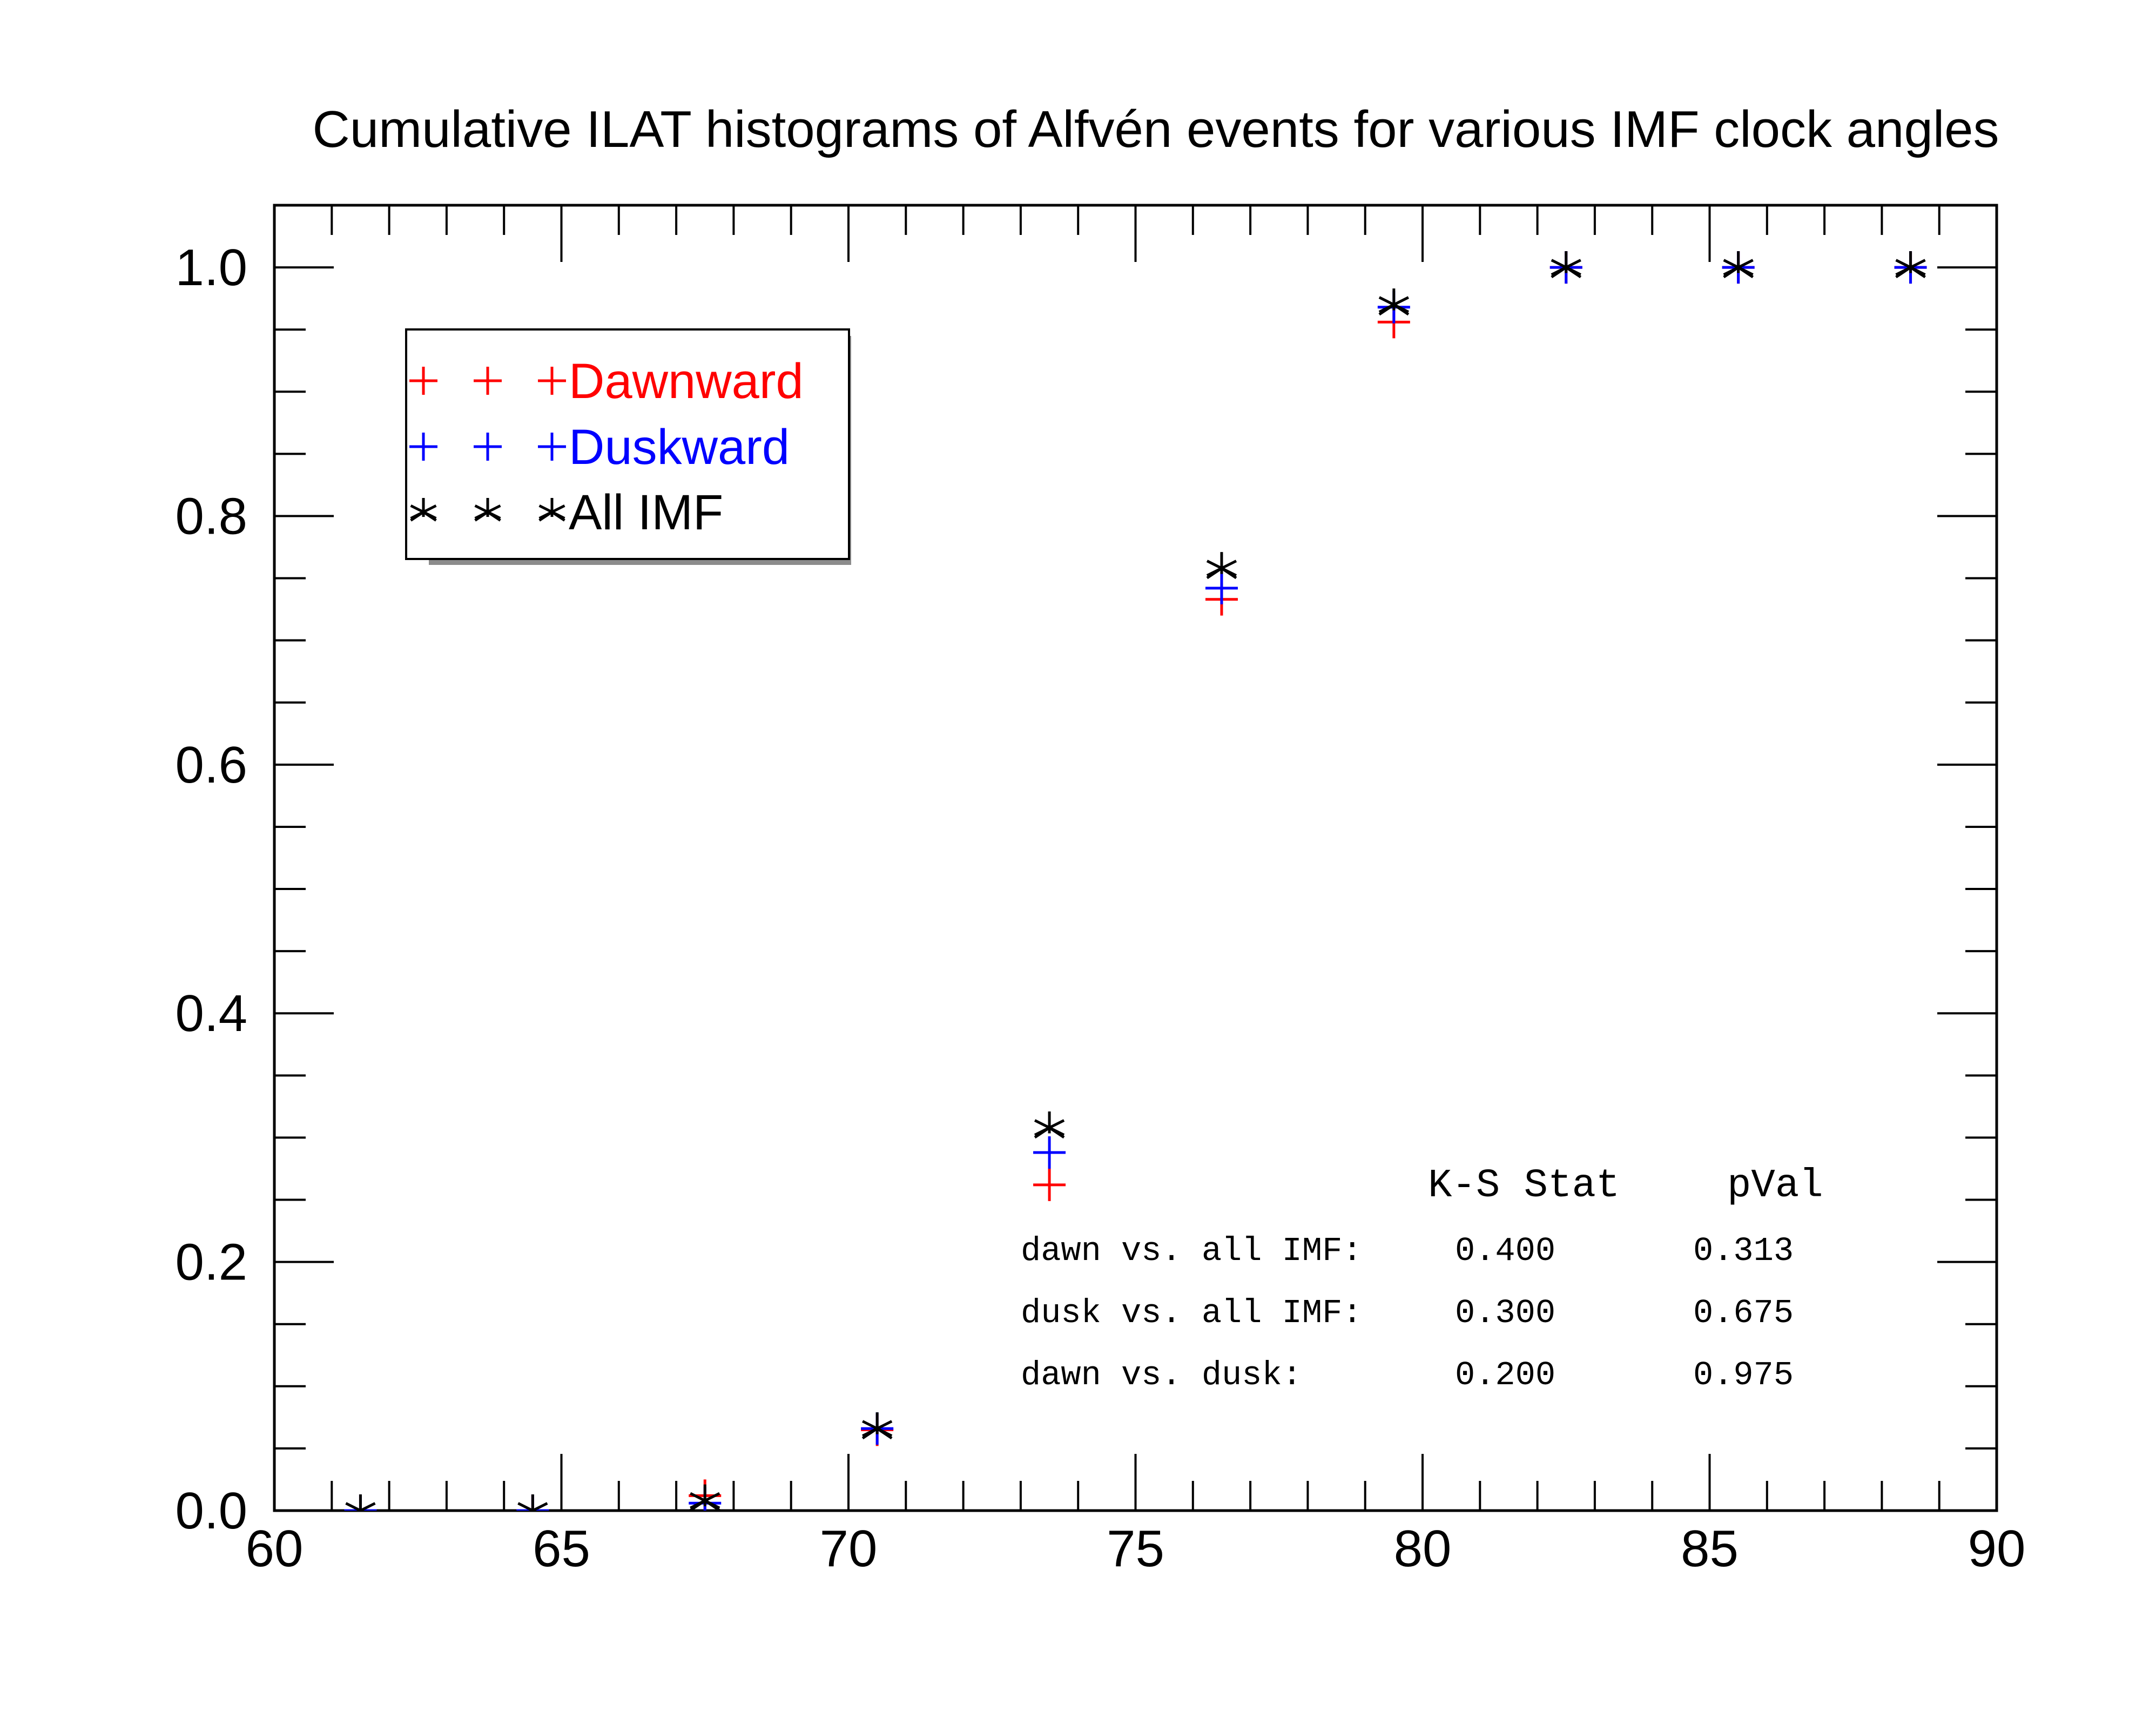 This screenshot has height=1725, width=2156. What do you see at coordinates (1505, 1313) in the screenshot?
I see `ks-row-stat: 0.300` at bounding box center [1505, 1313].